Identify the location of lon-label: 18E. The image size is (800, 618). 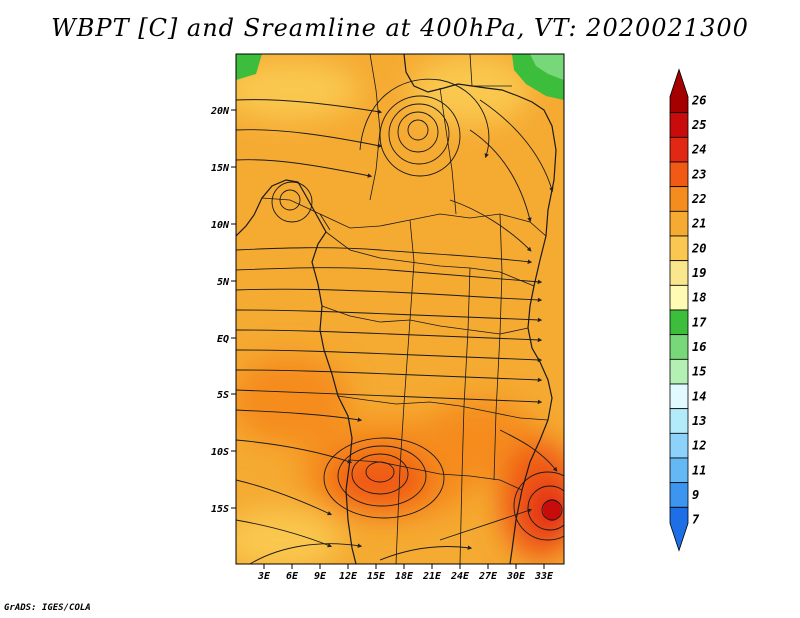
(404, 576).